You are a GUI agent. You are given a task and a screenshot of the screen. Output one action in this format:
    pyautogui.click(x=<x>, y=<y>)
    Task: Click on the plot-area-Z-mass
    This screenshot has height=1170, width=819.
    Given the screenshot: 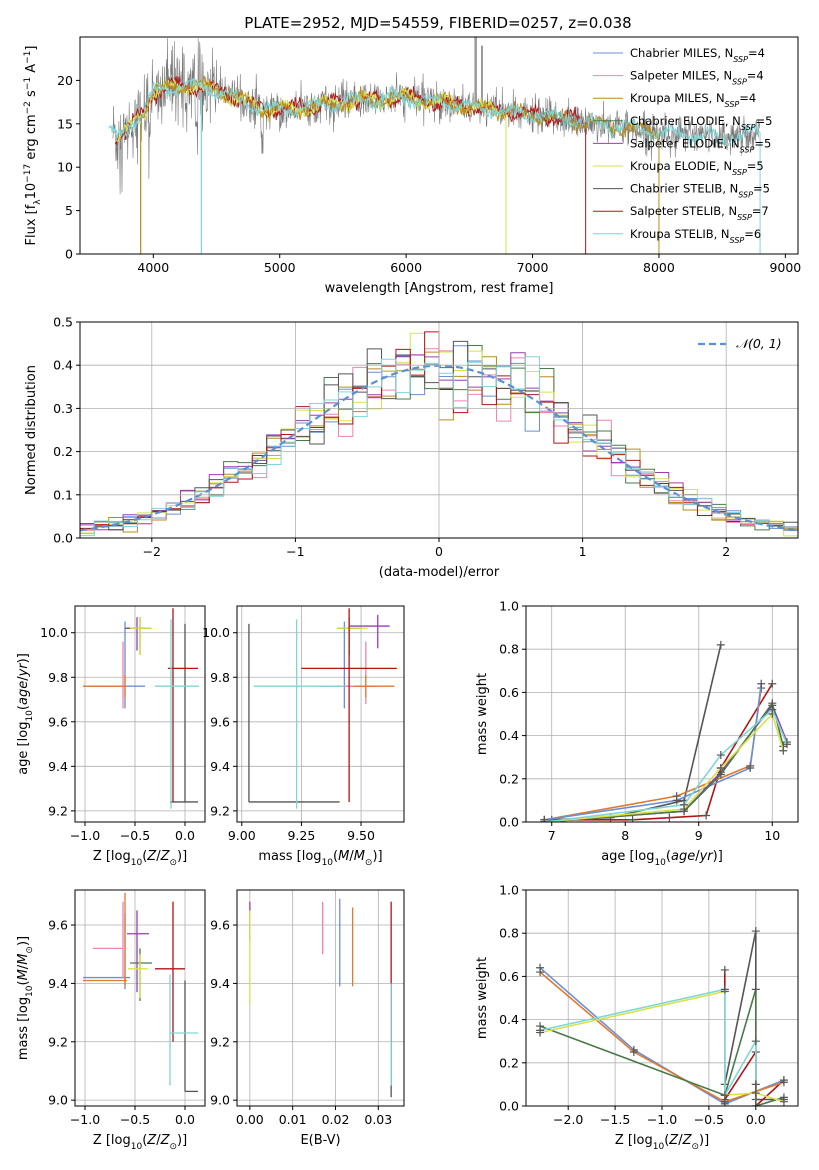 What is the action you would take?
    pyautogui.click(x=140, y=998)
    